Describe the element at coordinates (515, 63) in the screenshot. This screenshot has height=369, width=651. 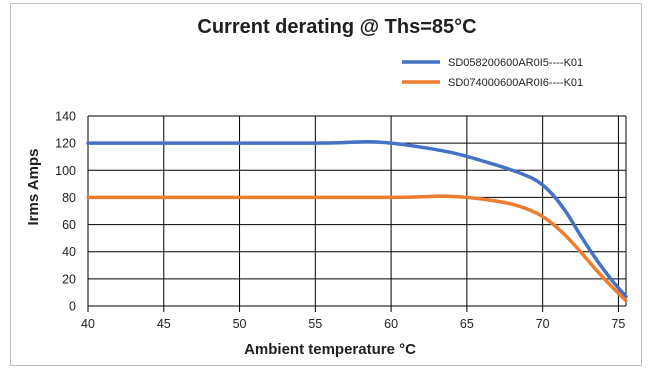
I see `legend-label-0: SD058200600AR0I5----K01` at that location.